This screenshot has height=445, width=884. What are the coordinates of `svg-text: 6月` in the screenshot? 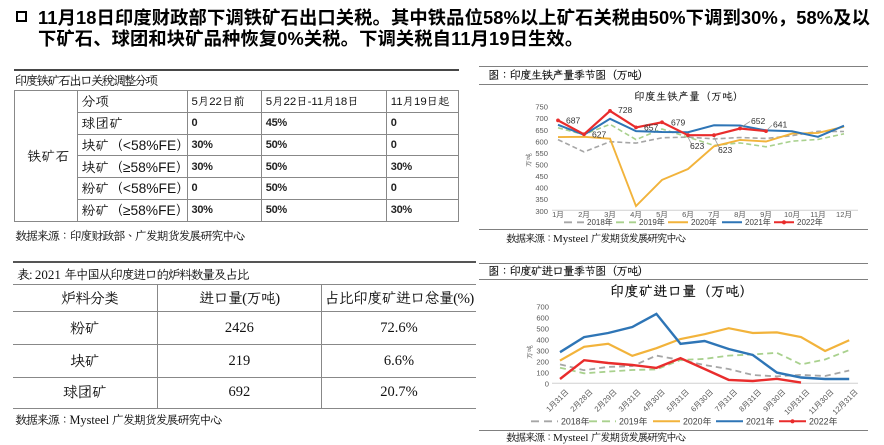 It's located at (688, 214).